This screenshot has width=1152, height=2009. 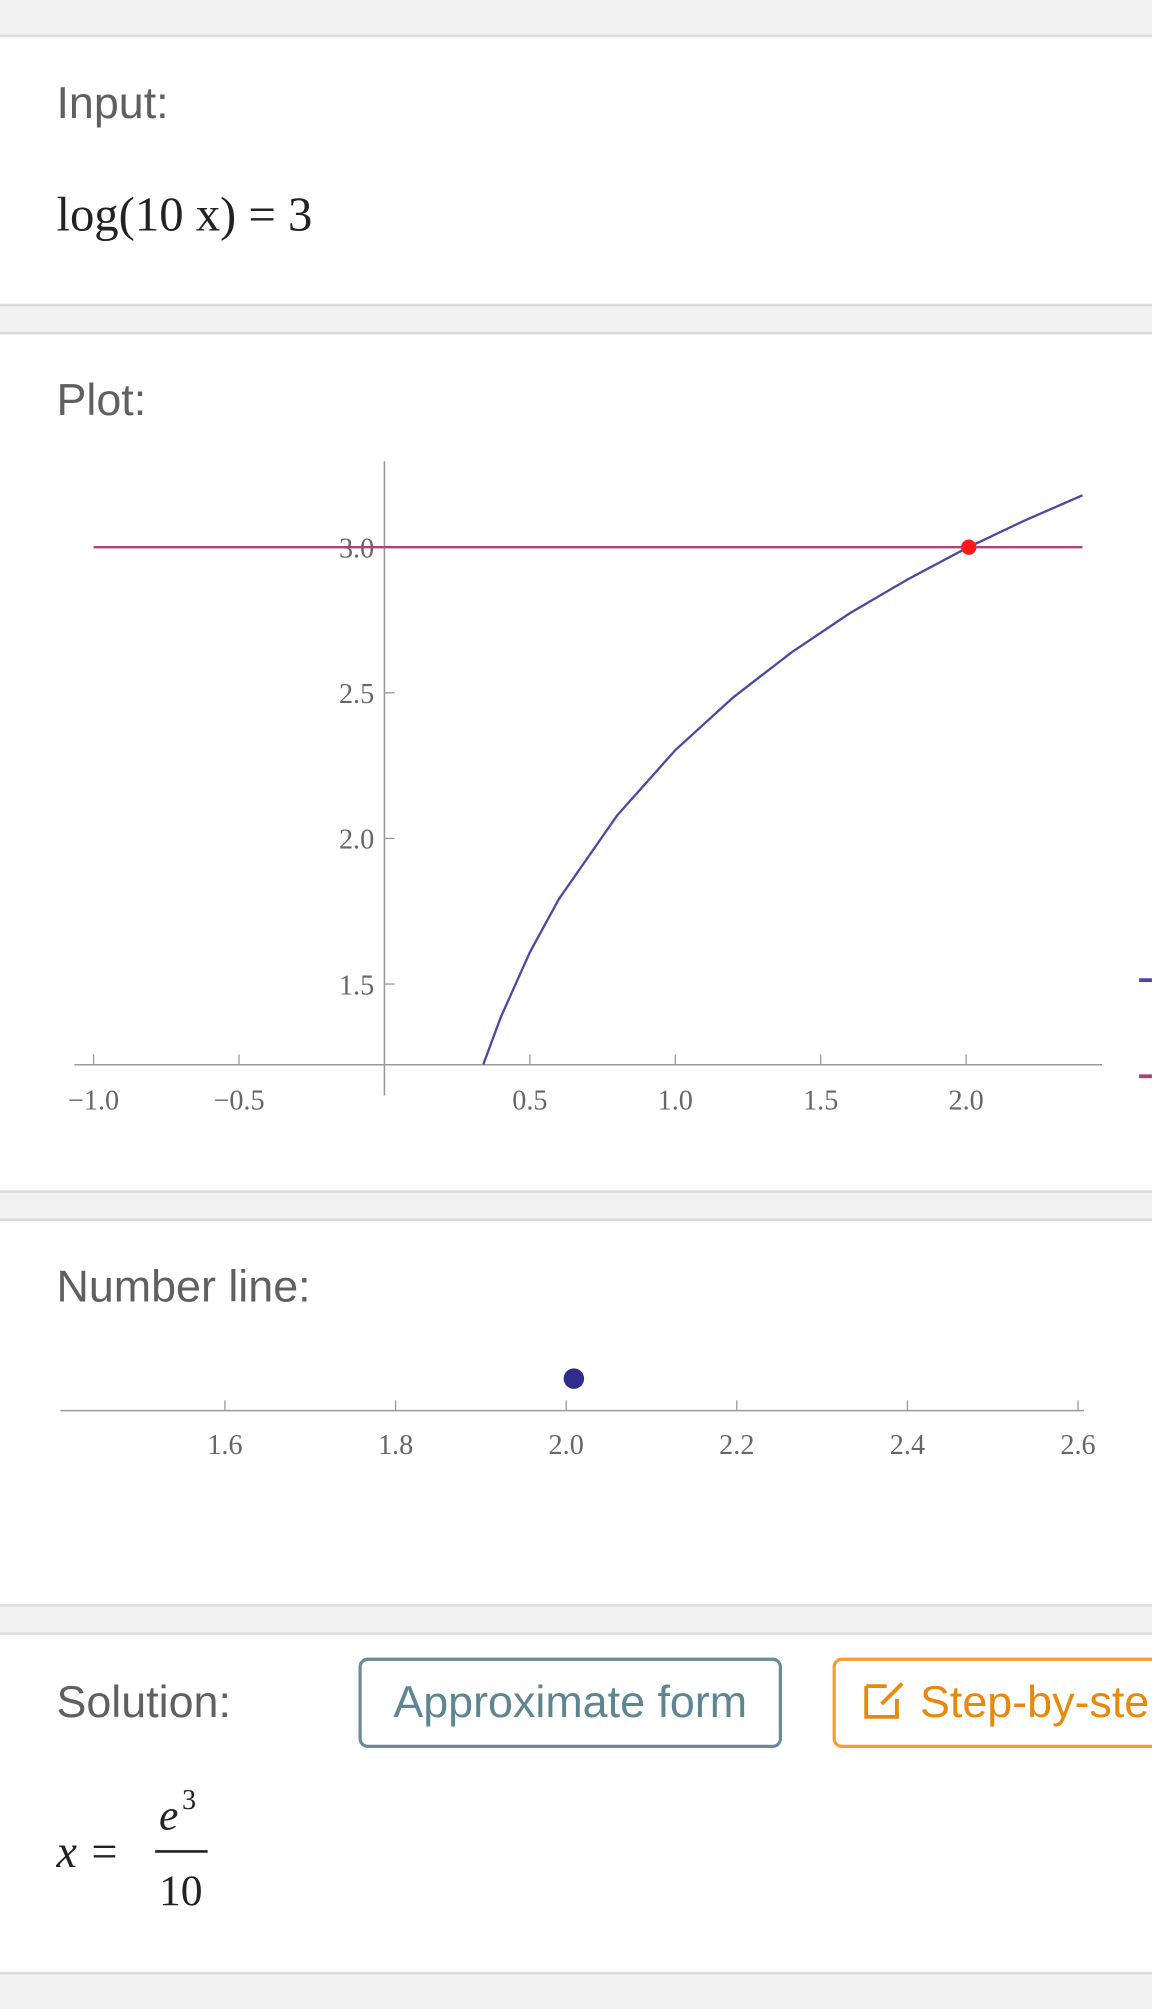 What do you see at coordinates (224, 1445) in the screenshot?
I see `x-tick-label: 1.6` at bounding box center [224, 1445].